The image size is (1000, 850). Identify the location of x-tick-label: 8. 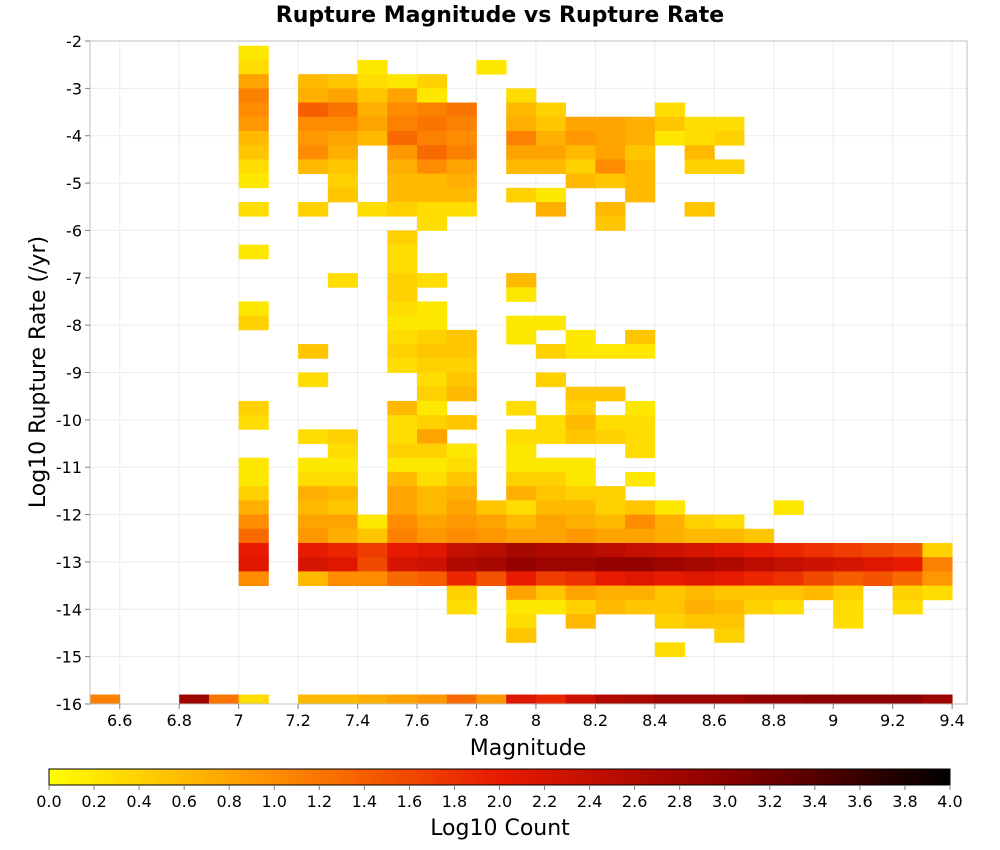
(536, 720).